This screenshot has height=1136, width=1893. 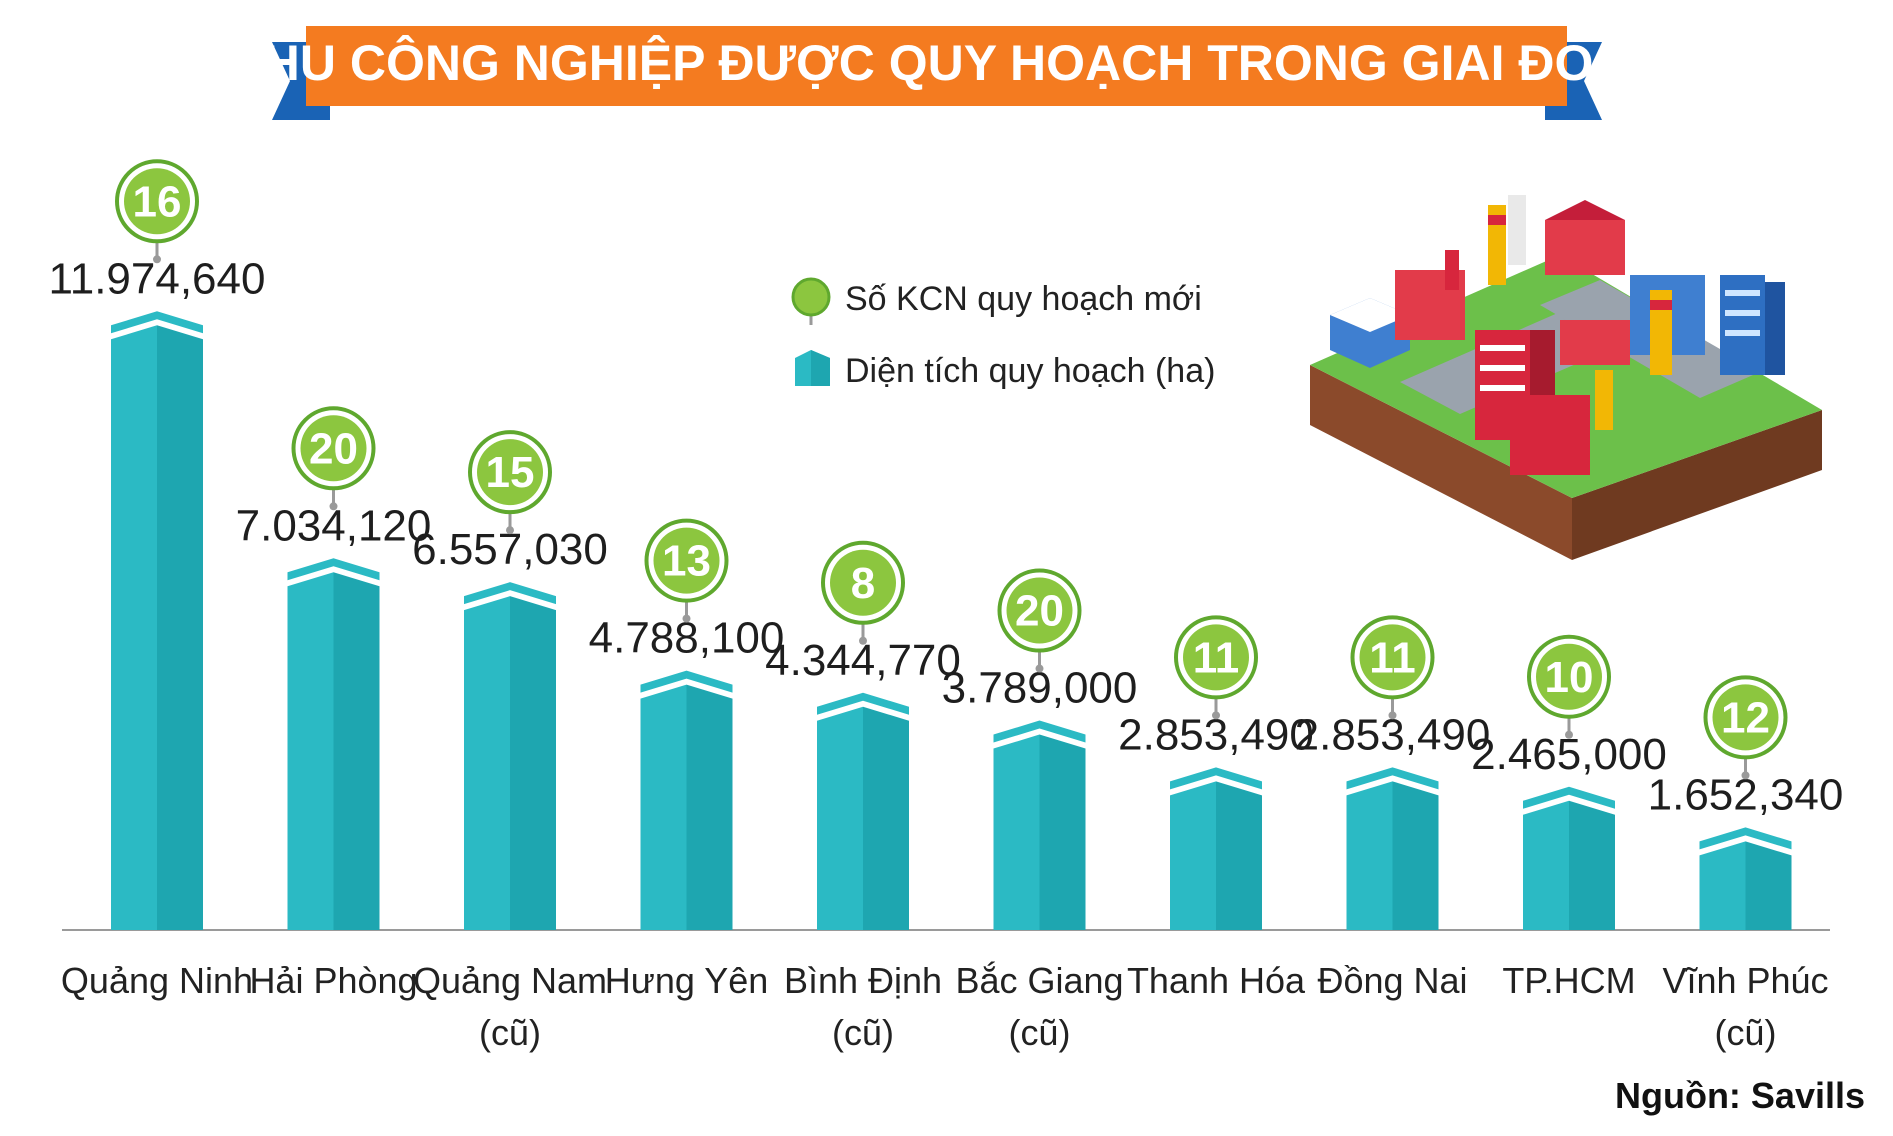 I want to click on badge-count-label: 10, so click(x=1569, y=677).